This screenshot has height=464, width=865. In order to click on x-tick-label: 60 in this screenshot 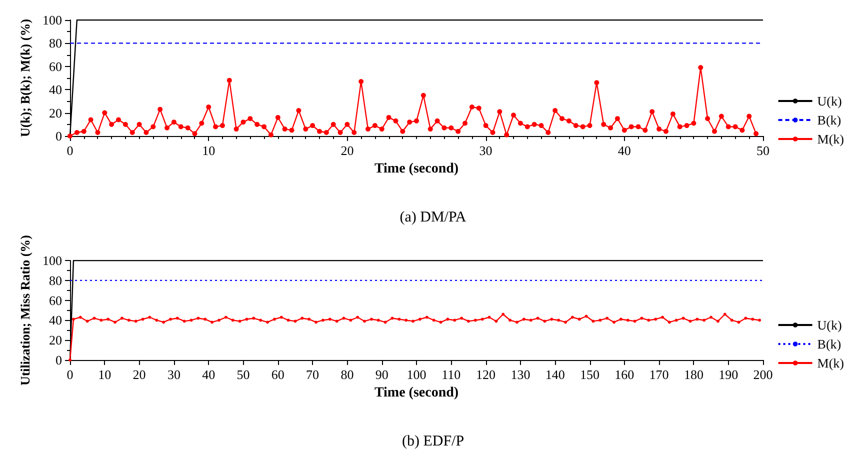, I will do `click(277, 374)`.